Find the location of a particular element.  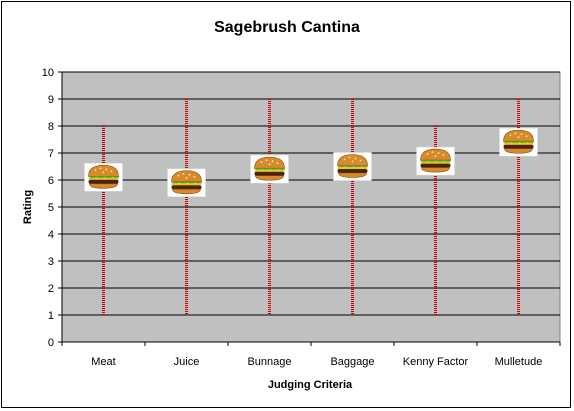

x-tick-label: Baggage is located at coordinates (352, 362).